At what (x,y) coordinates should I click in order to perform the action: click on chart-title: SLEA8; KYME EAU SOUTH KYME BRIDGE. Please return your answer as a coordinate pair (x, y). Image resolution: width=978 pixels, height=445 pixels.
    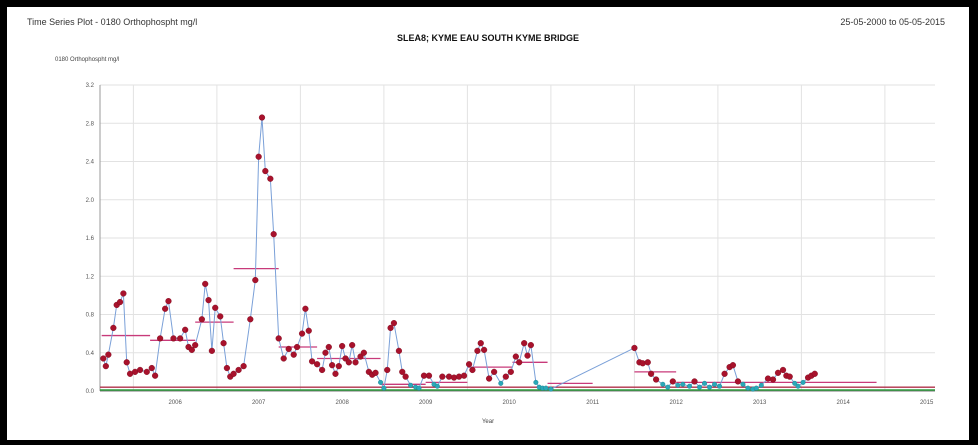
    Looking at the image, I should click on (488, 38).